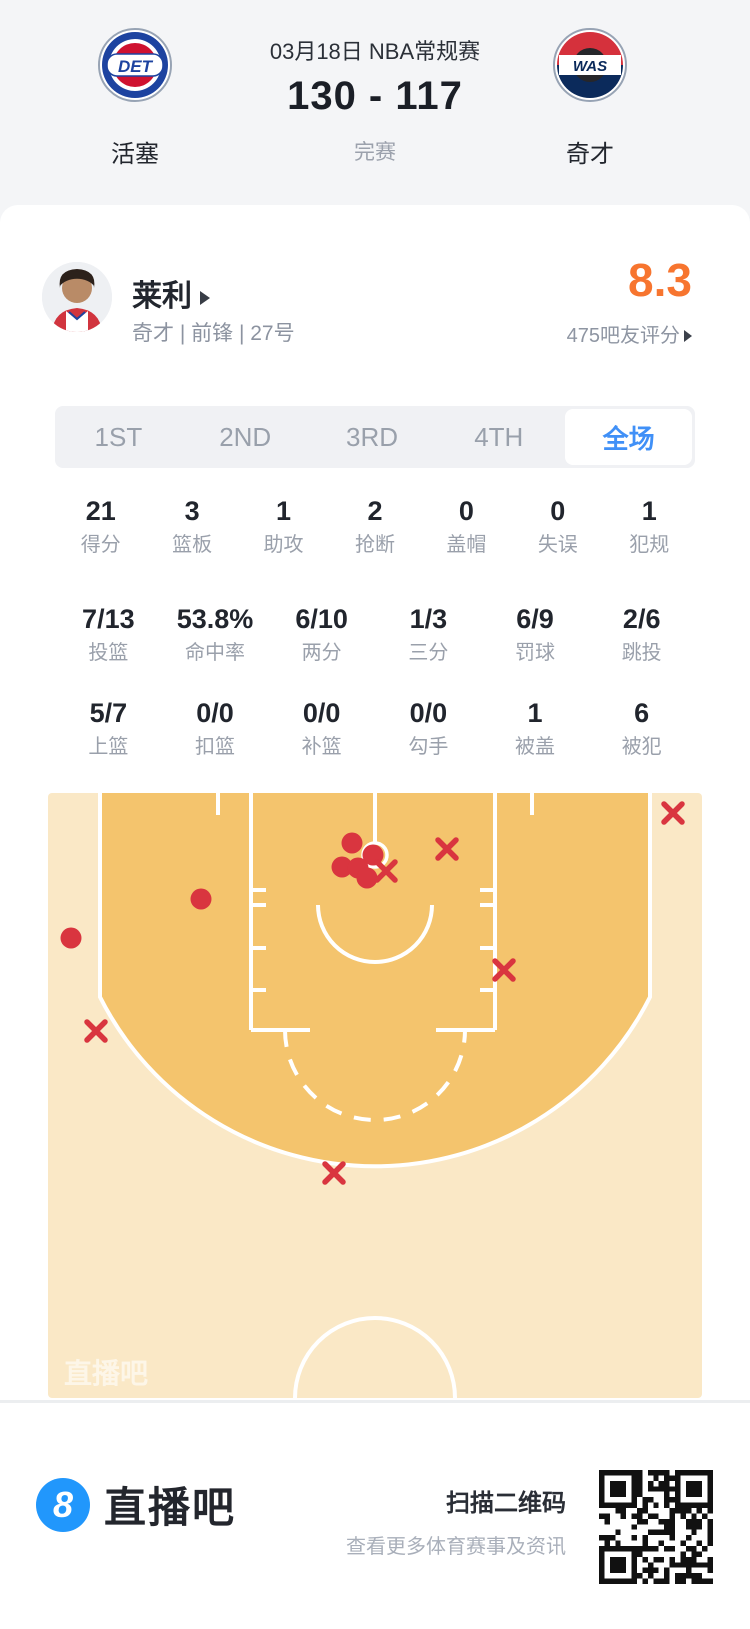 This screenshot has width=750, height=1629. I want to click on qr-code, so click(656, 1527).